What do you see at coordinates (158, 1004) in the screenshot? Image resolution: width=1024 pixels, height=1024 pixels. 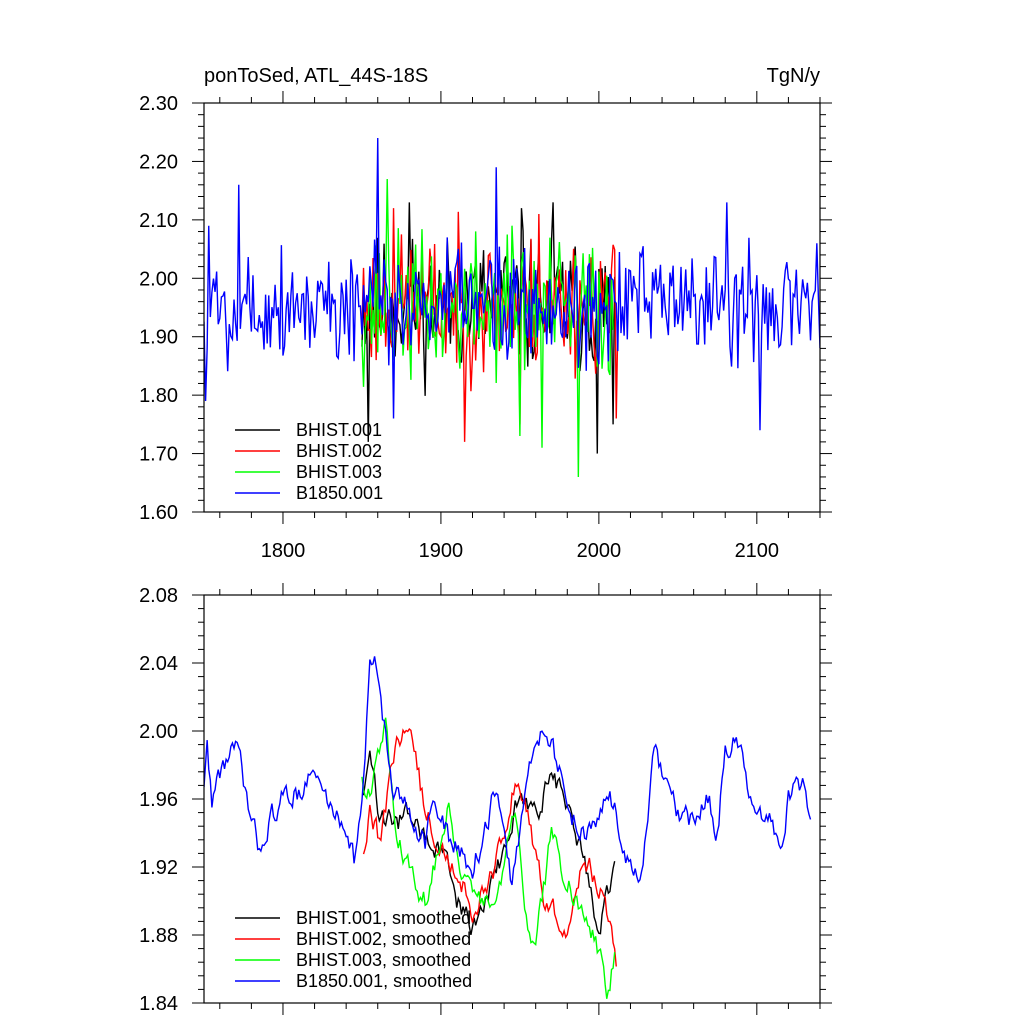 I see `y-tick-label: 1.84` at bounding box center [158, 1004].